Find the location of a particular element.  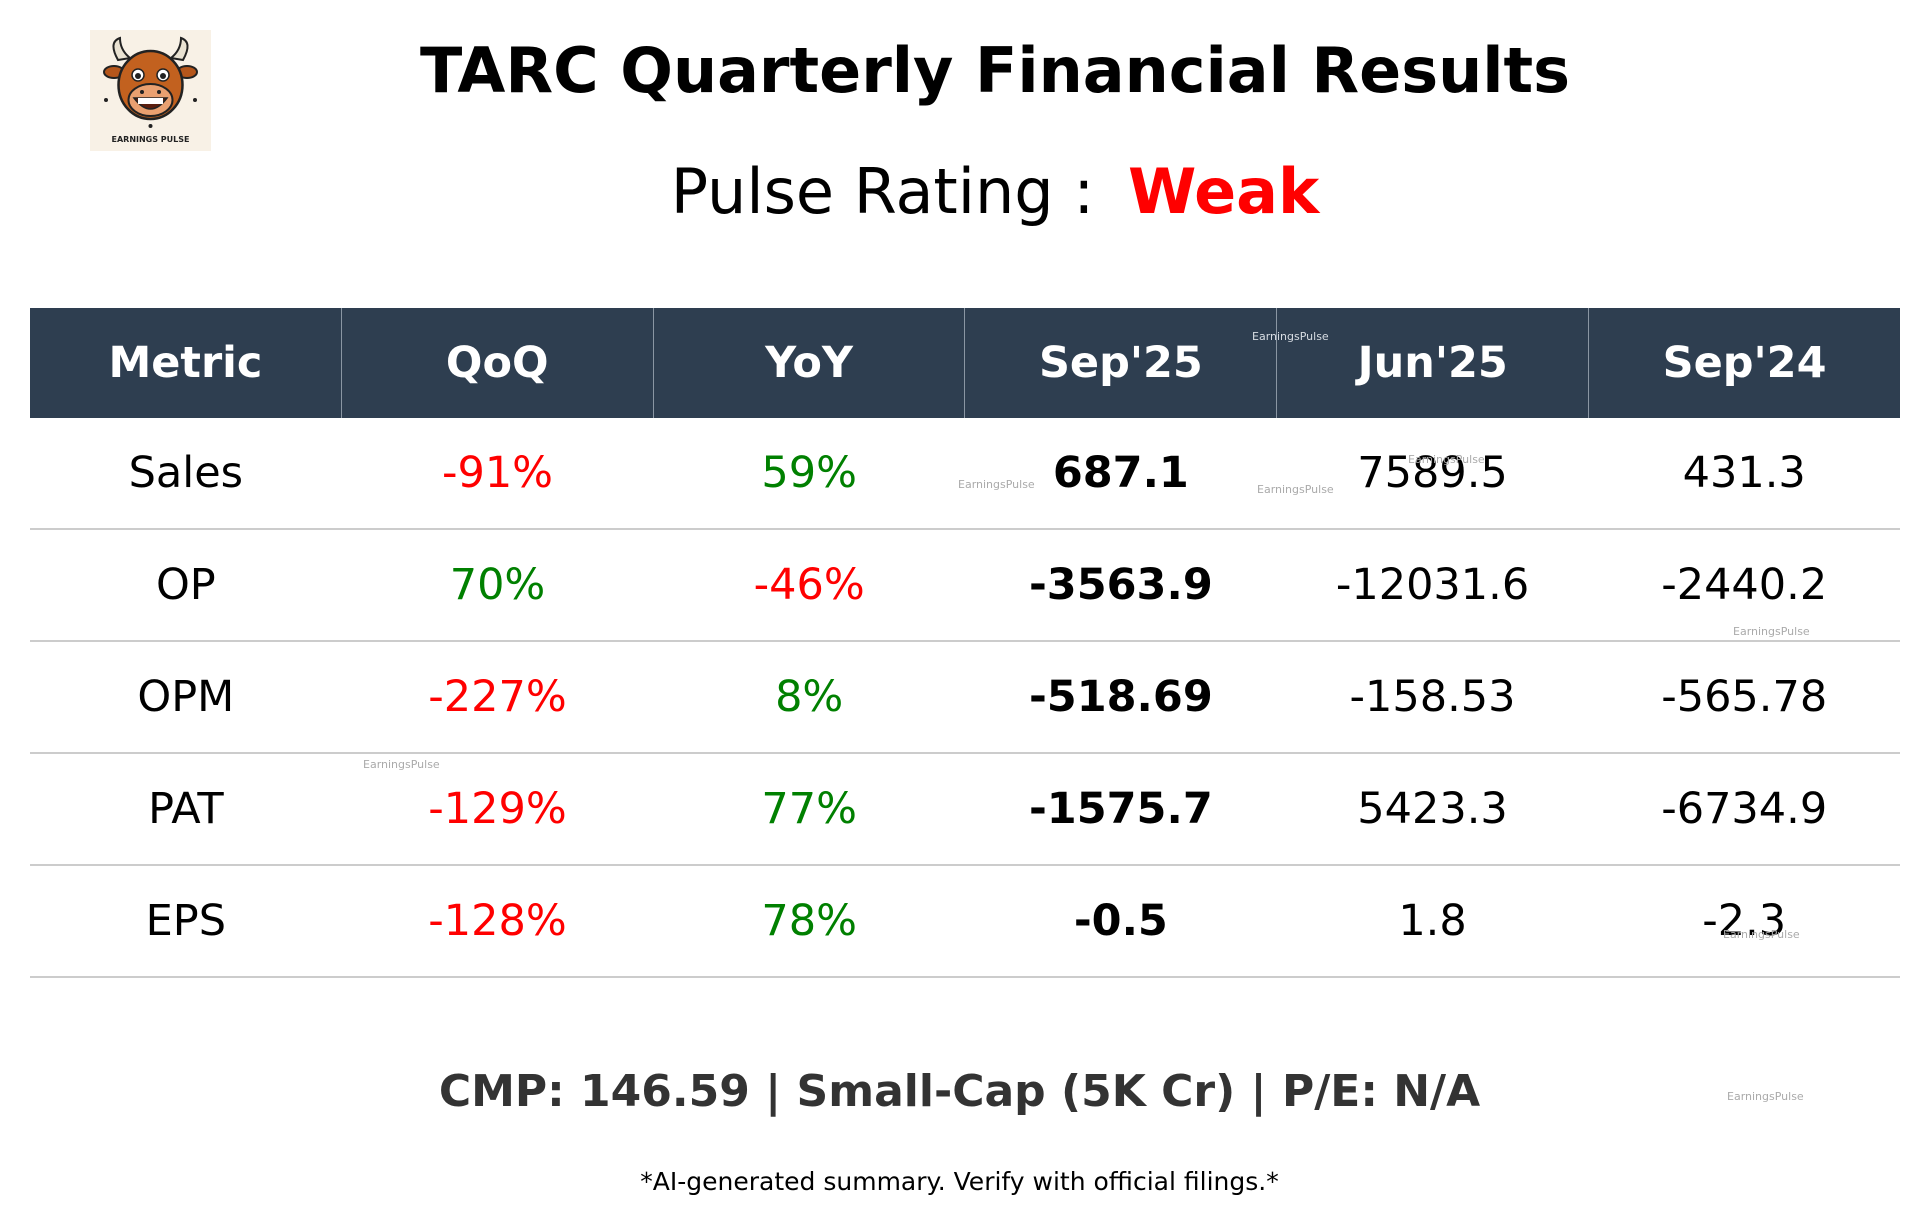

pulse-rating: Pulse Rating : Weak is located at coordinates (959, 191).